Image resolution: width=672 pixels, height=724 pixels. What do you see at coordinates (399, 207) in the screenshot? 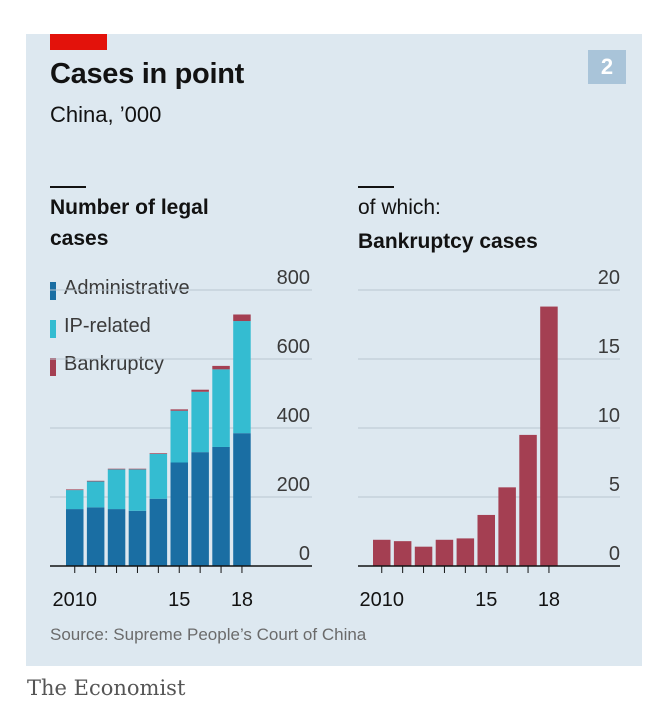
I see `right-chart-prefix: of which:` at bounding box center [399, 207].